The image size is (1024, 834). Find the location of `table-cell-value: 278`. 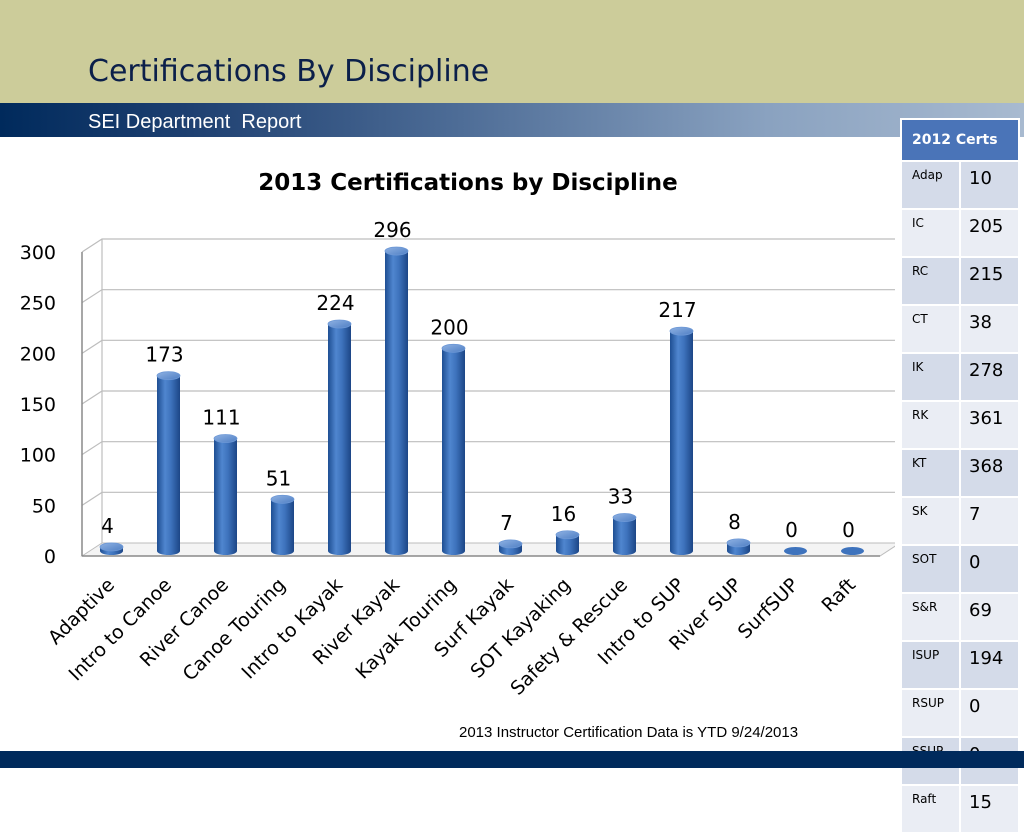

table-cell-value: 278 is located at coordinates (989, 377).